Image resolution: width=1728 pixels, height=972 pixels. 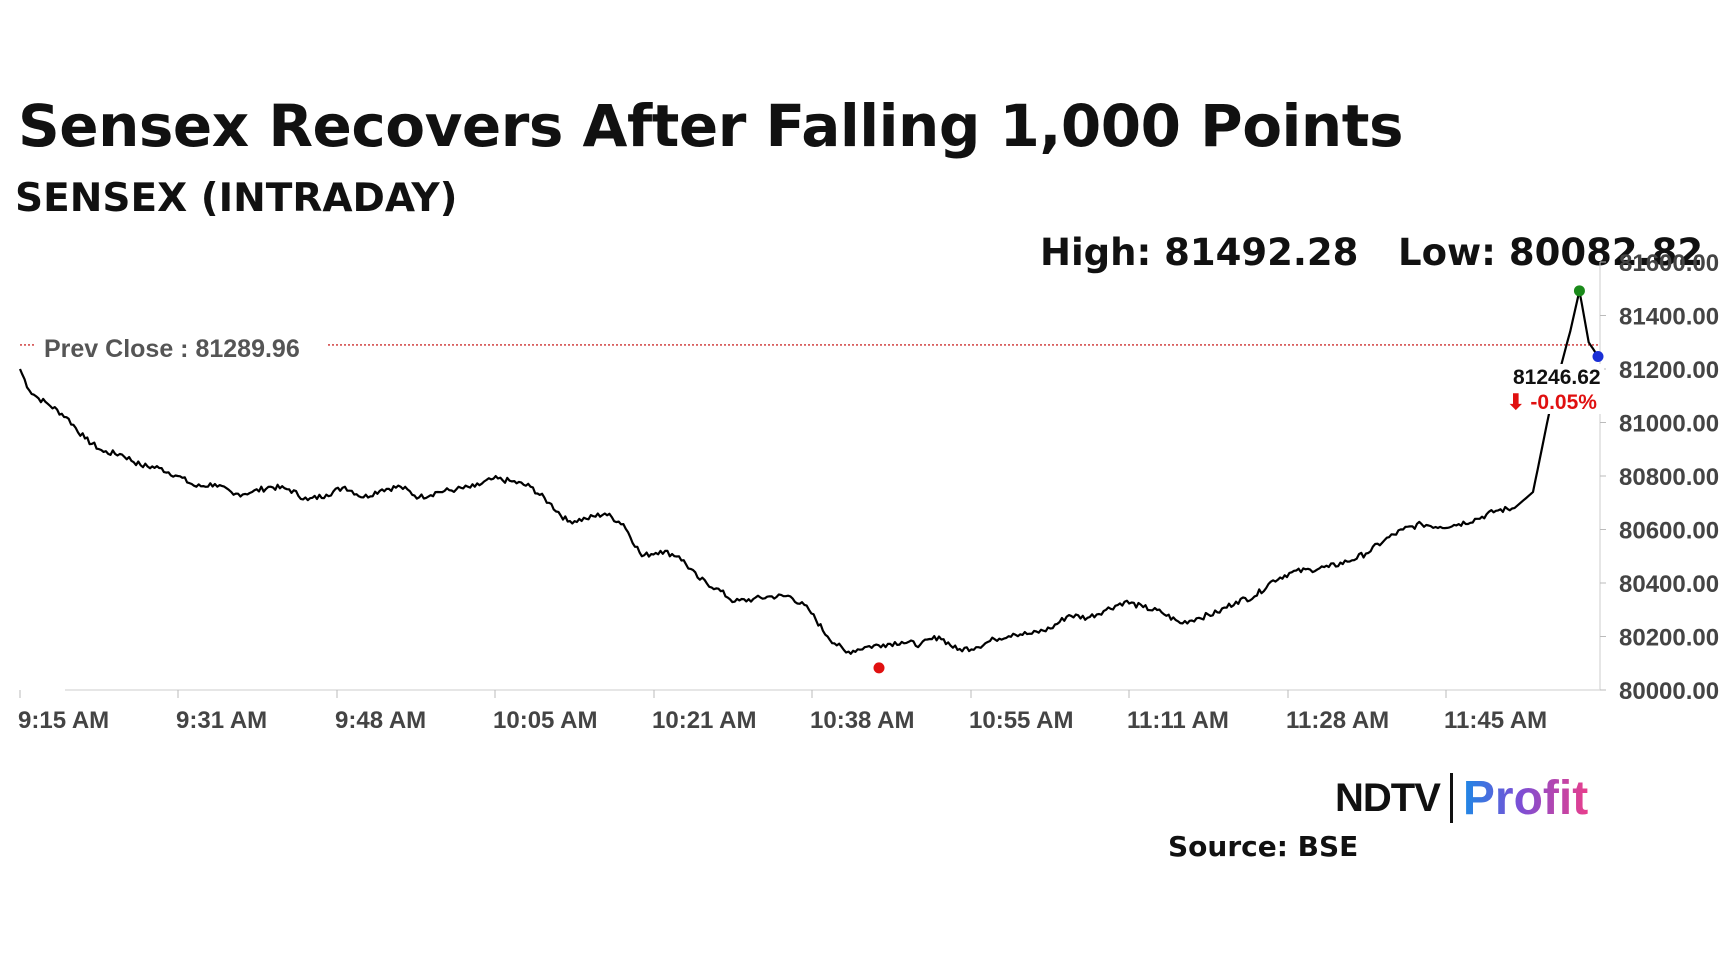 What do you see at coordinates (1669, 638) in the screenshot?
I see `y-tick-label: 80200.00` at bounding box center [1669, 638].